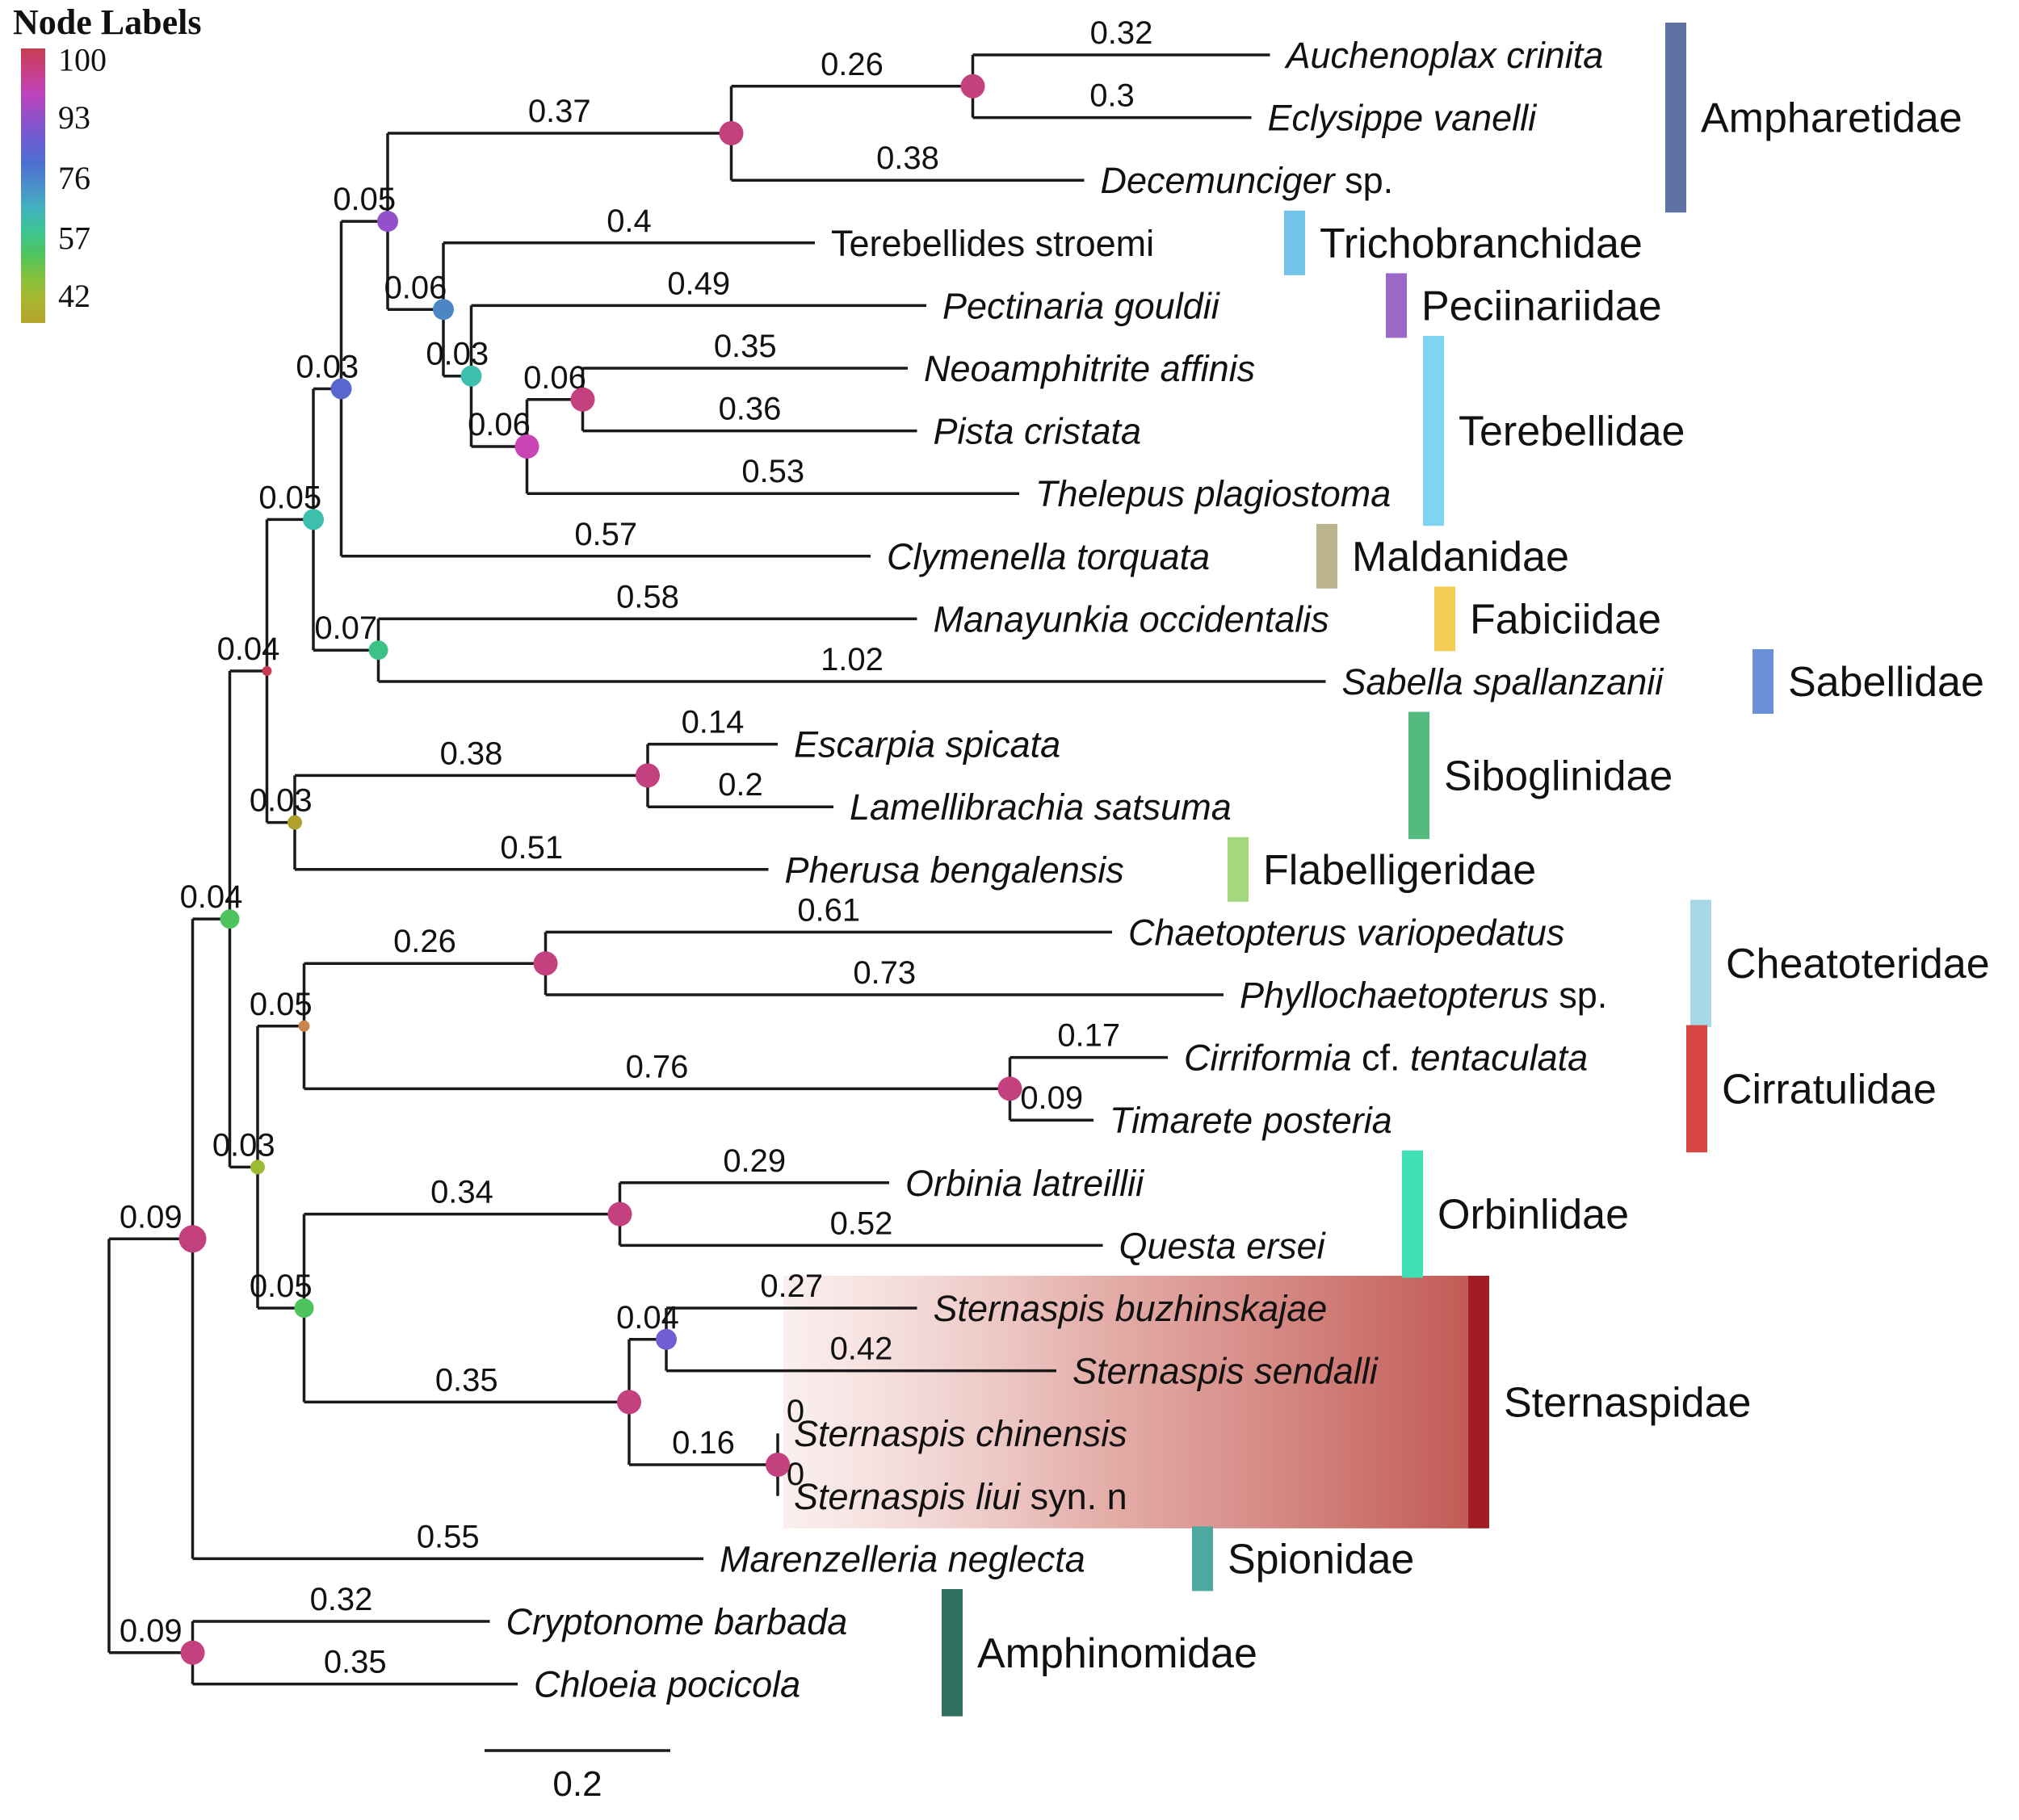 The height and width of the screenshot is (1820, 2019). I want to click on taxon-label-part: tentaculata, so click(1499, 1058).